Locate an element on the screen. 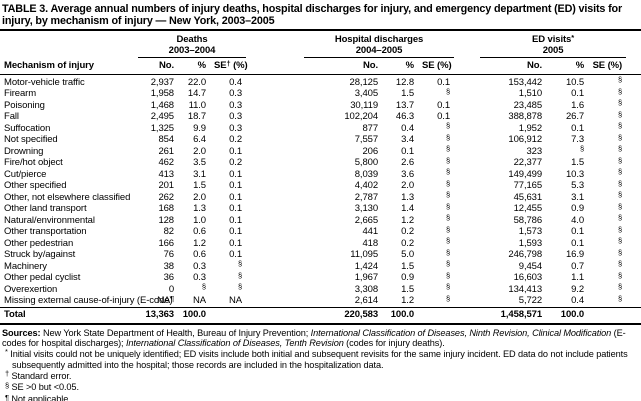 The image size is (641, 401). group-header-ed: ED visits* 2005 is located at coordinates (553, 44).